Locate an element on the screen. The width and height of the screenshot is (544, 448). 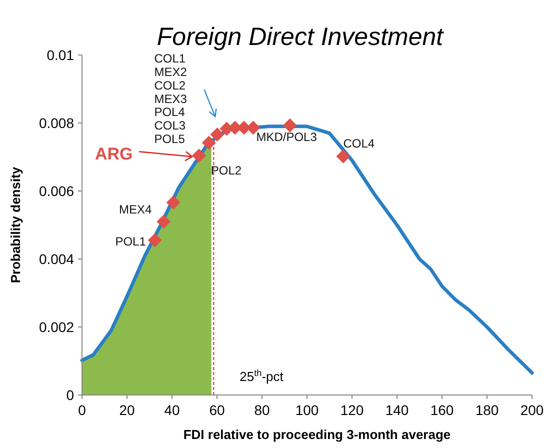
x-tick-label: 100 is located at coordinates (307, 410).